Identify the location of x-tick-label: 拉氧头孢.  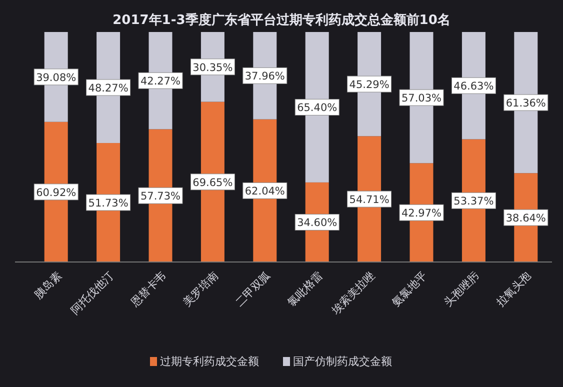
(514, 289).